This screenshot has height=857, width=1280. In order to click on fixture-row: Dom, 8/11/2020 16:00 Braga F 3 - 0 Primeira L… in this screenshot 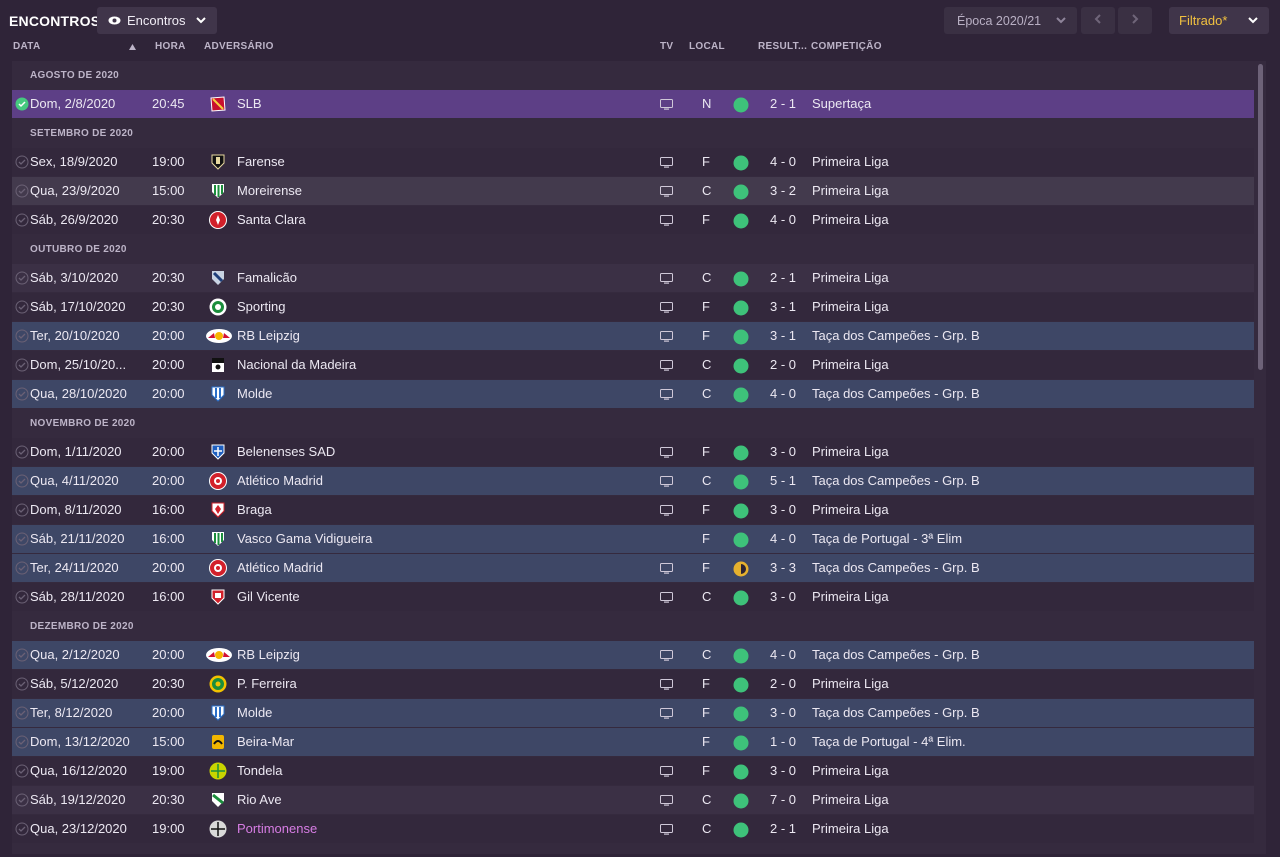, I will do `click(633, 510)`.